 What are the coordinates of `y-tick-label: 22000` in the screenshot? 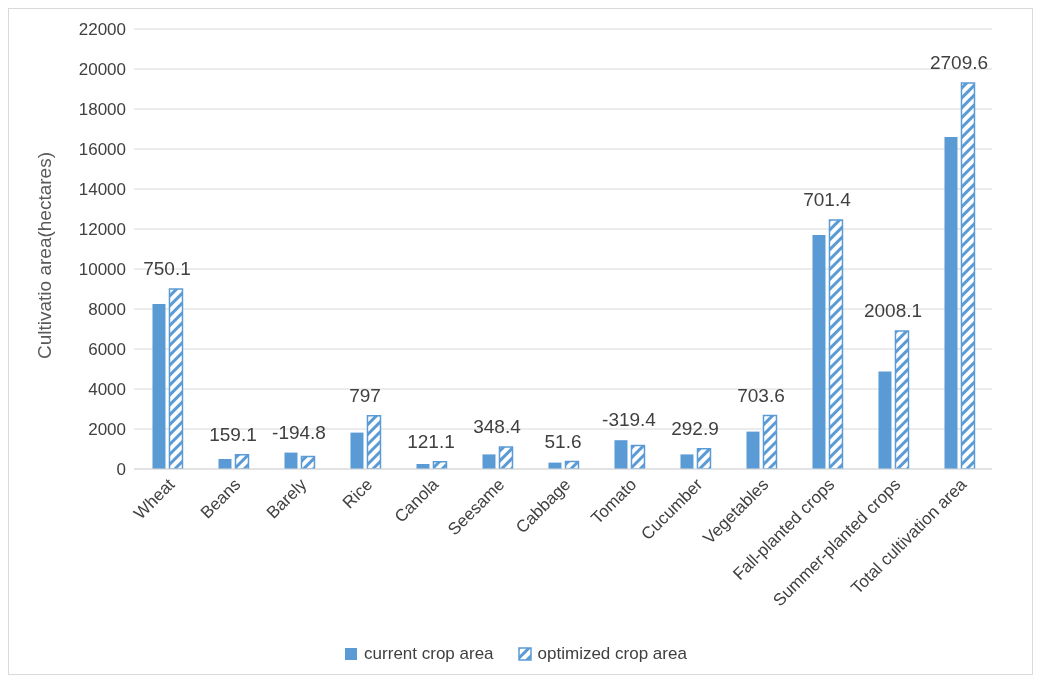 It's located at (102, 30).